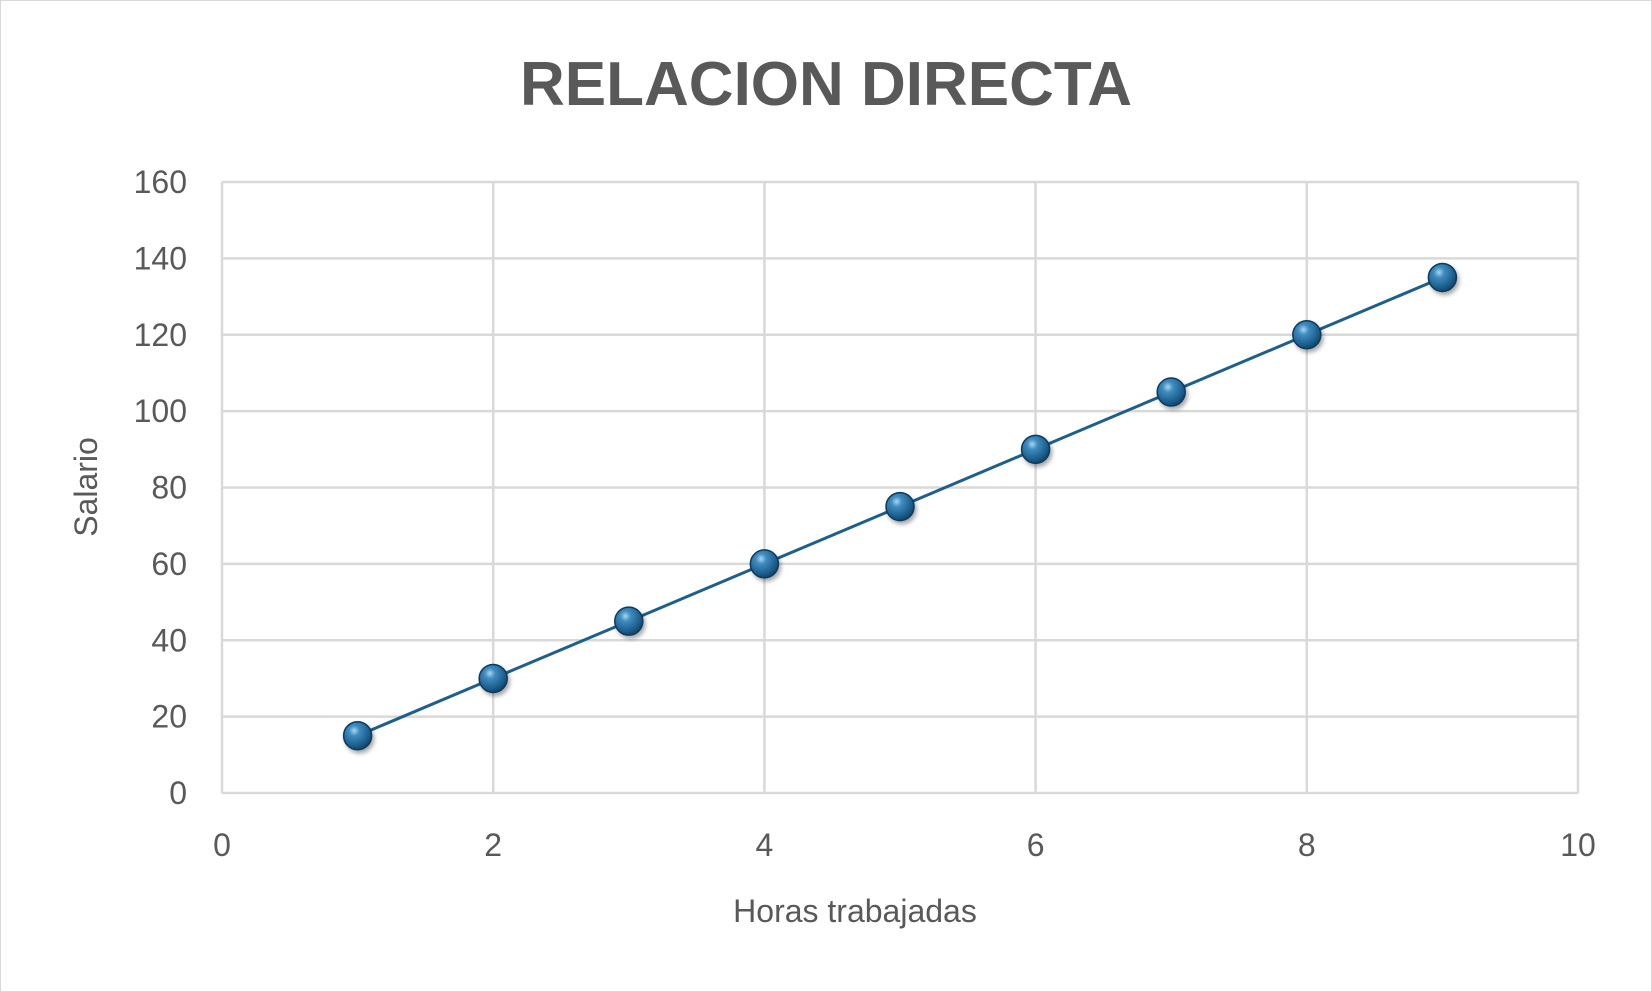  What do you see at coordinates (222, 845) in the screenshot?
I see `x-tick-label: 0` at bounding box center [222, 845].